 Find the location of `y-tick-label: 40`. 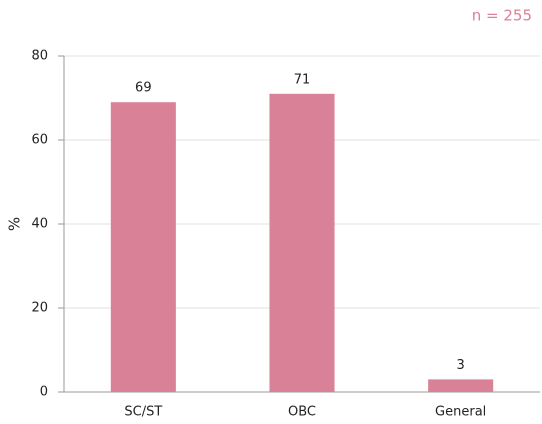

y-tick-label: 40 is located at coordinates (39, 224).